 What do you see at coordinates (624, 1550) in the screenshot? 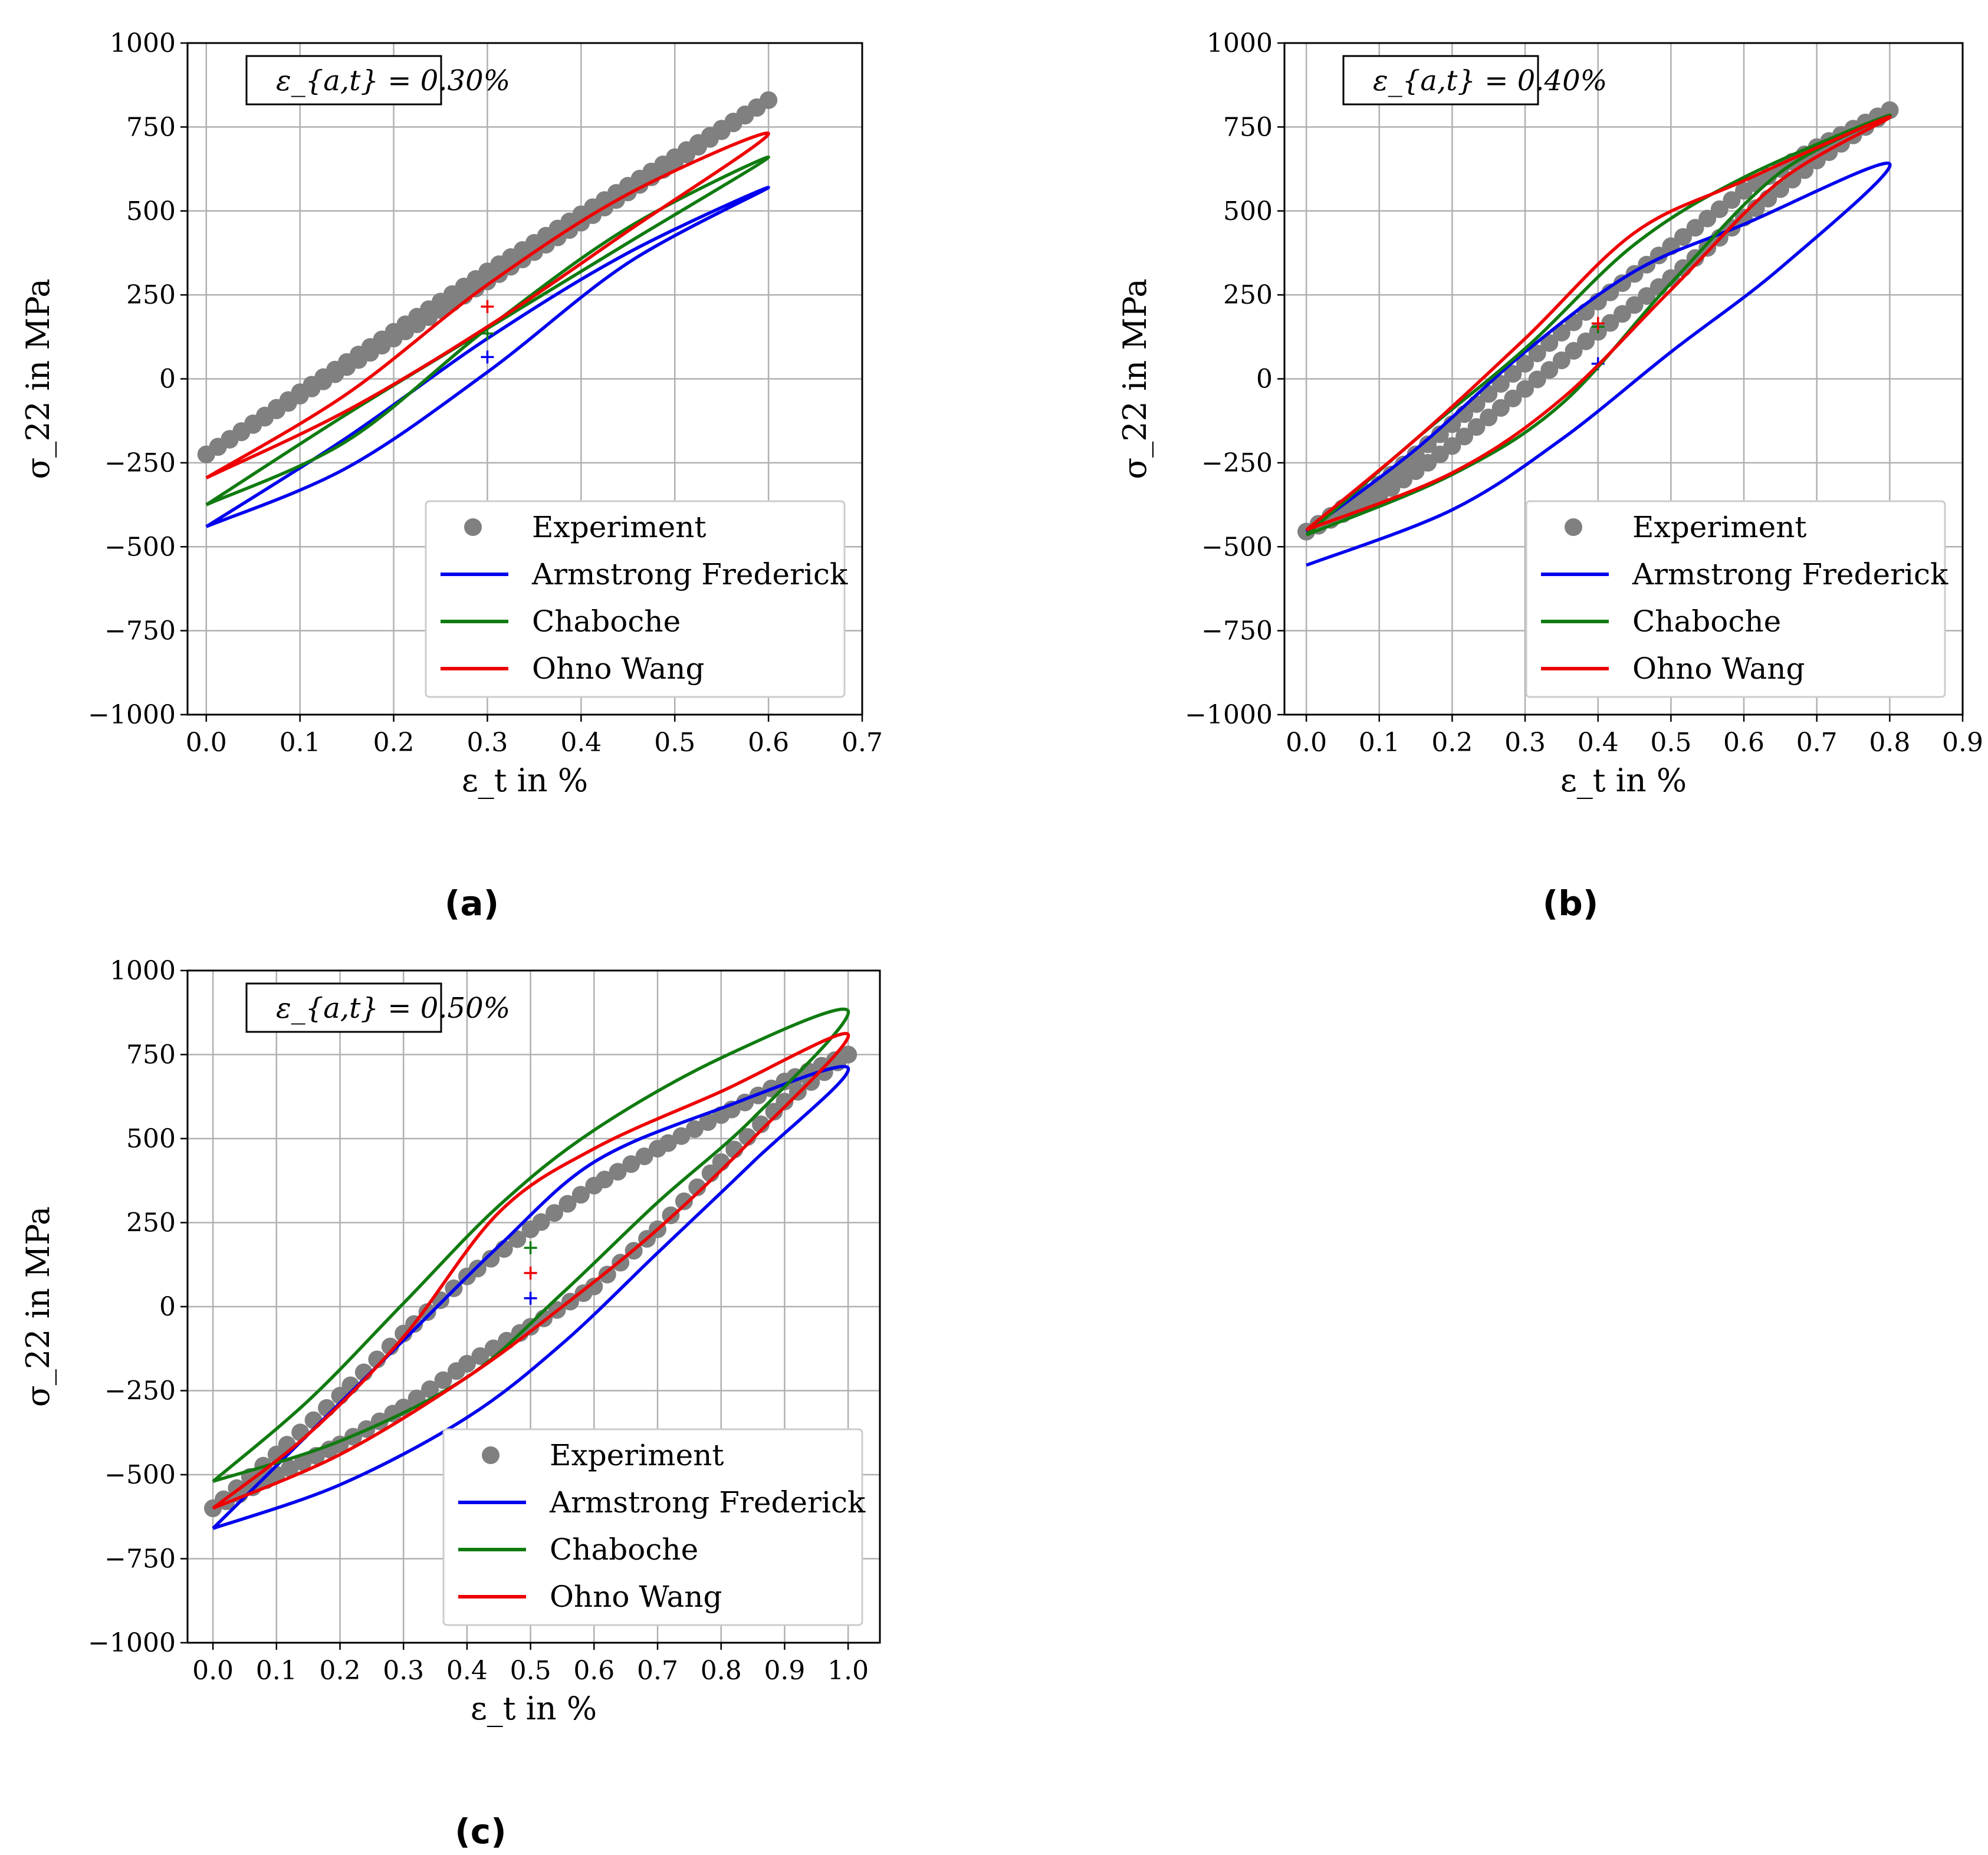
I see `legend-chaboche-label: Chaboche` at bounding box center [624, 1550].